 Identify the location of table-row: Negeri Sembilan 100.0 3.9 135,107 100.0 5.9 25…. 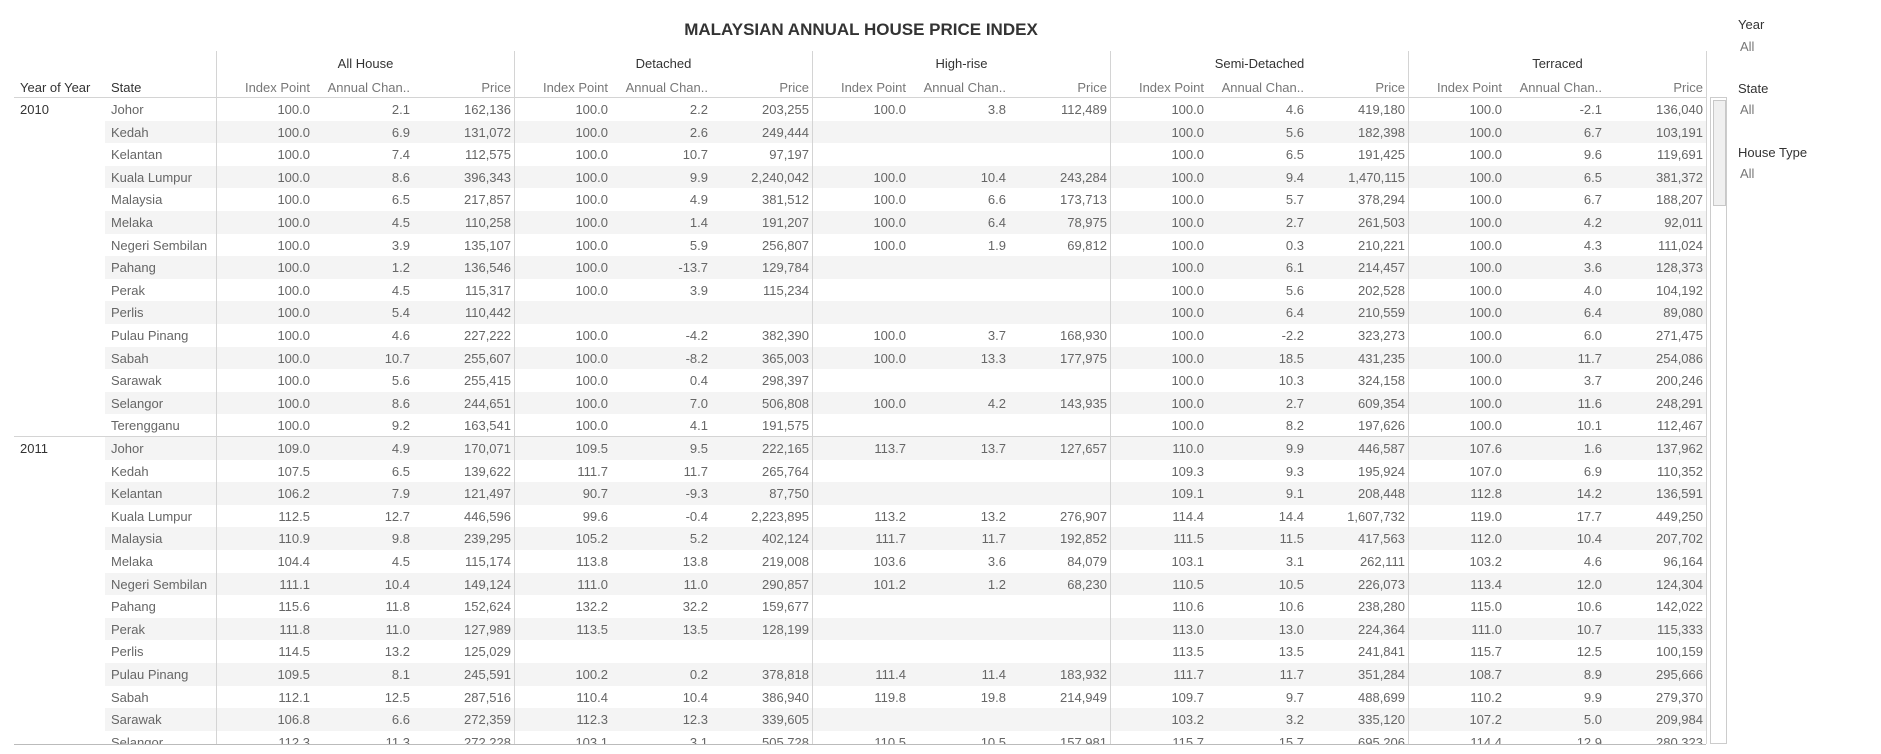
(853, 245).